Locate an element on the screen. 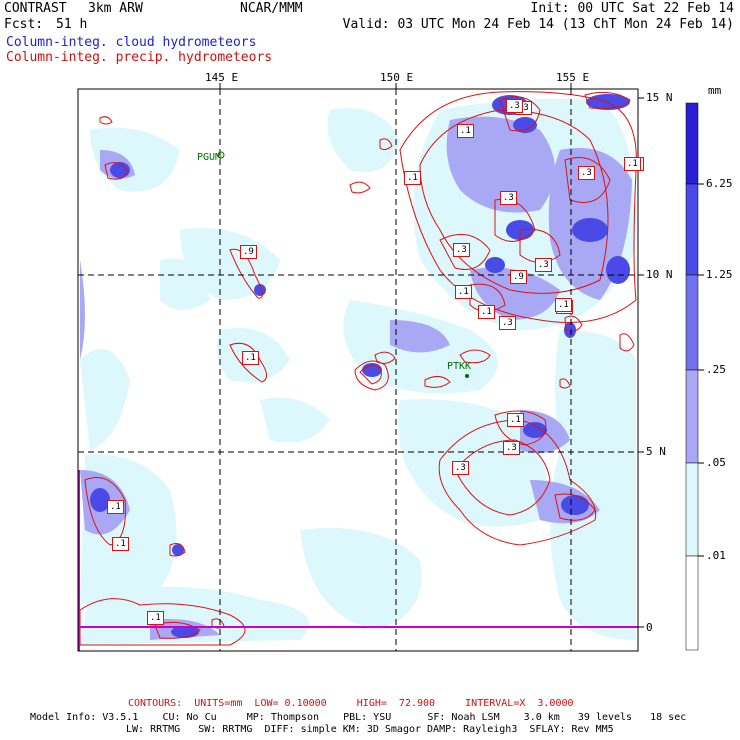 The width and height of the screenshot is (740, 740). model-name: CONTRAST is located at coordinates (35, 8).